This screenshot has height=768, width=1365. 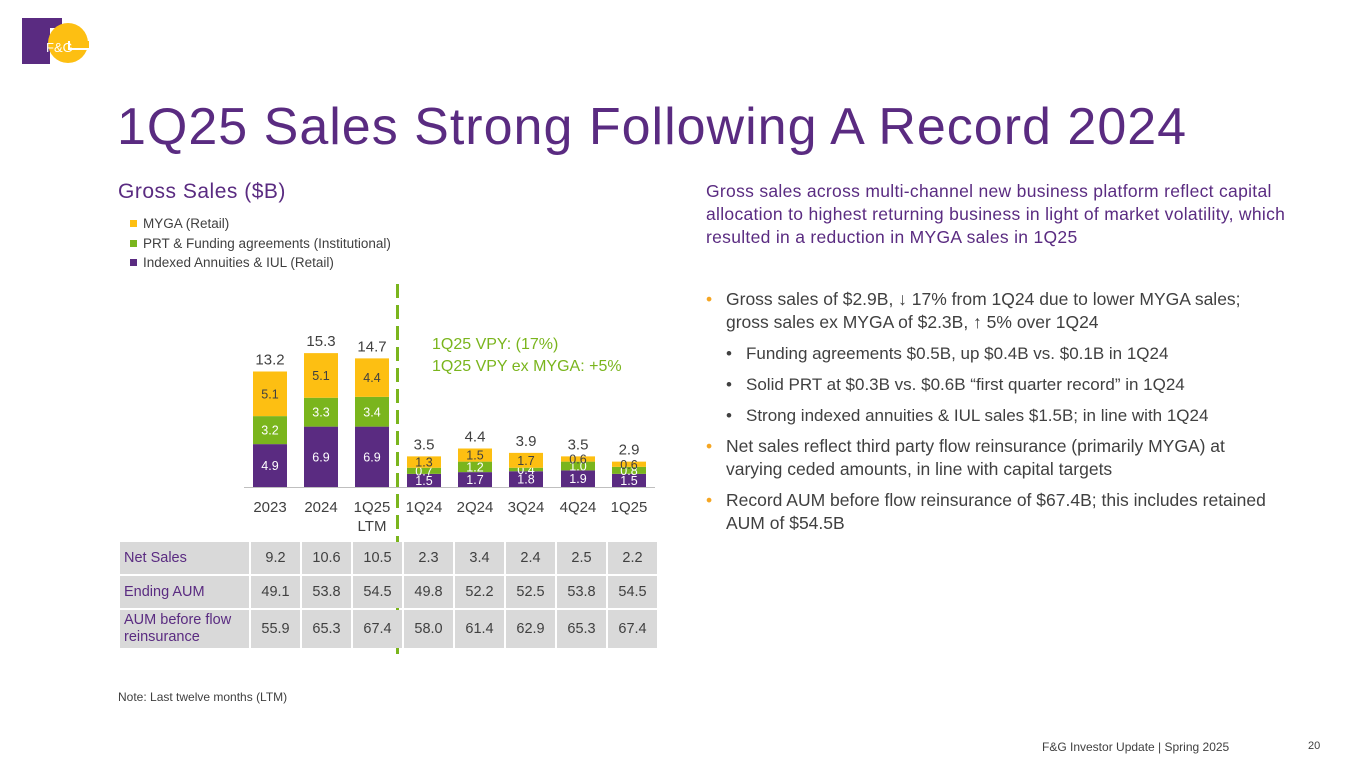 I want to click on total-label: 14.7, so click(x=371, y=346).